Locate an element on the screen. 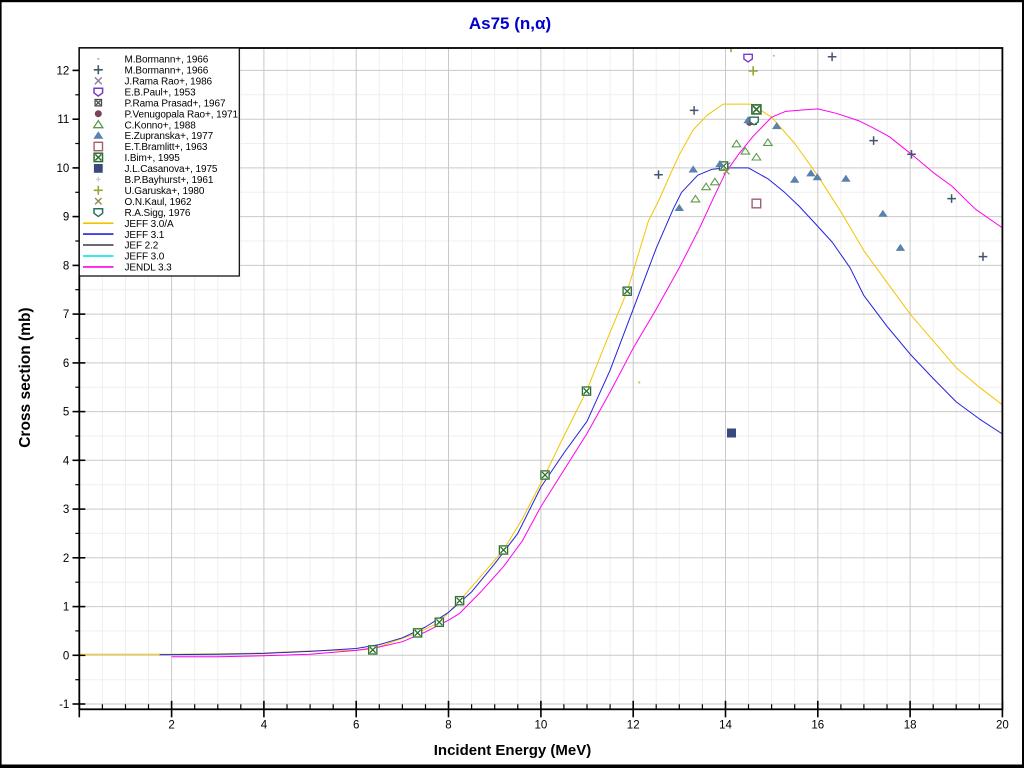  svg-text: R.A.Sigg, 1976 is located at coordinates (158, 213).